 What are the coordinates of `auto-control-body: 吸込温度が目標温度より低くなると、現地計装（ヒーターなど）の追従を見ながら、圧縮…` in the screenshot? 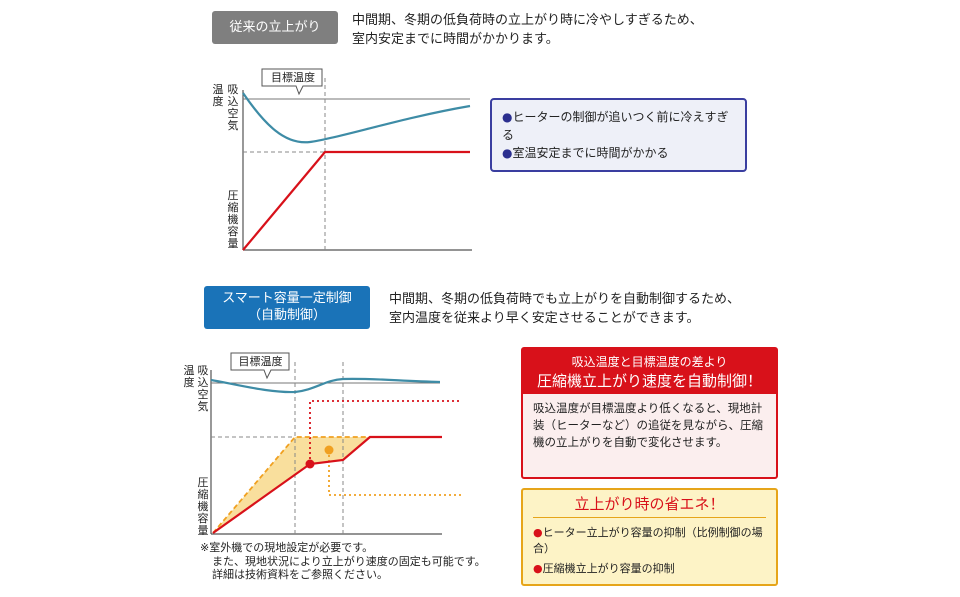 It's located at (648, 425).